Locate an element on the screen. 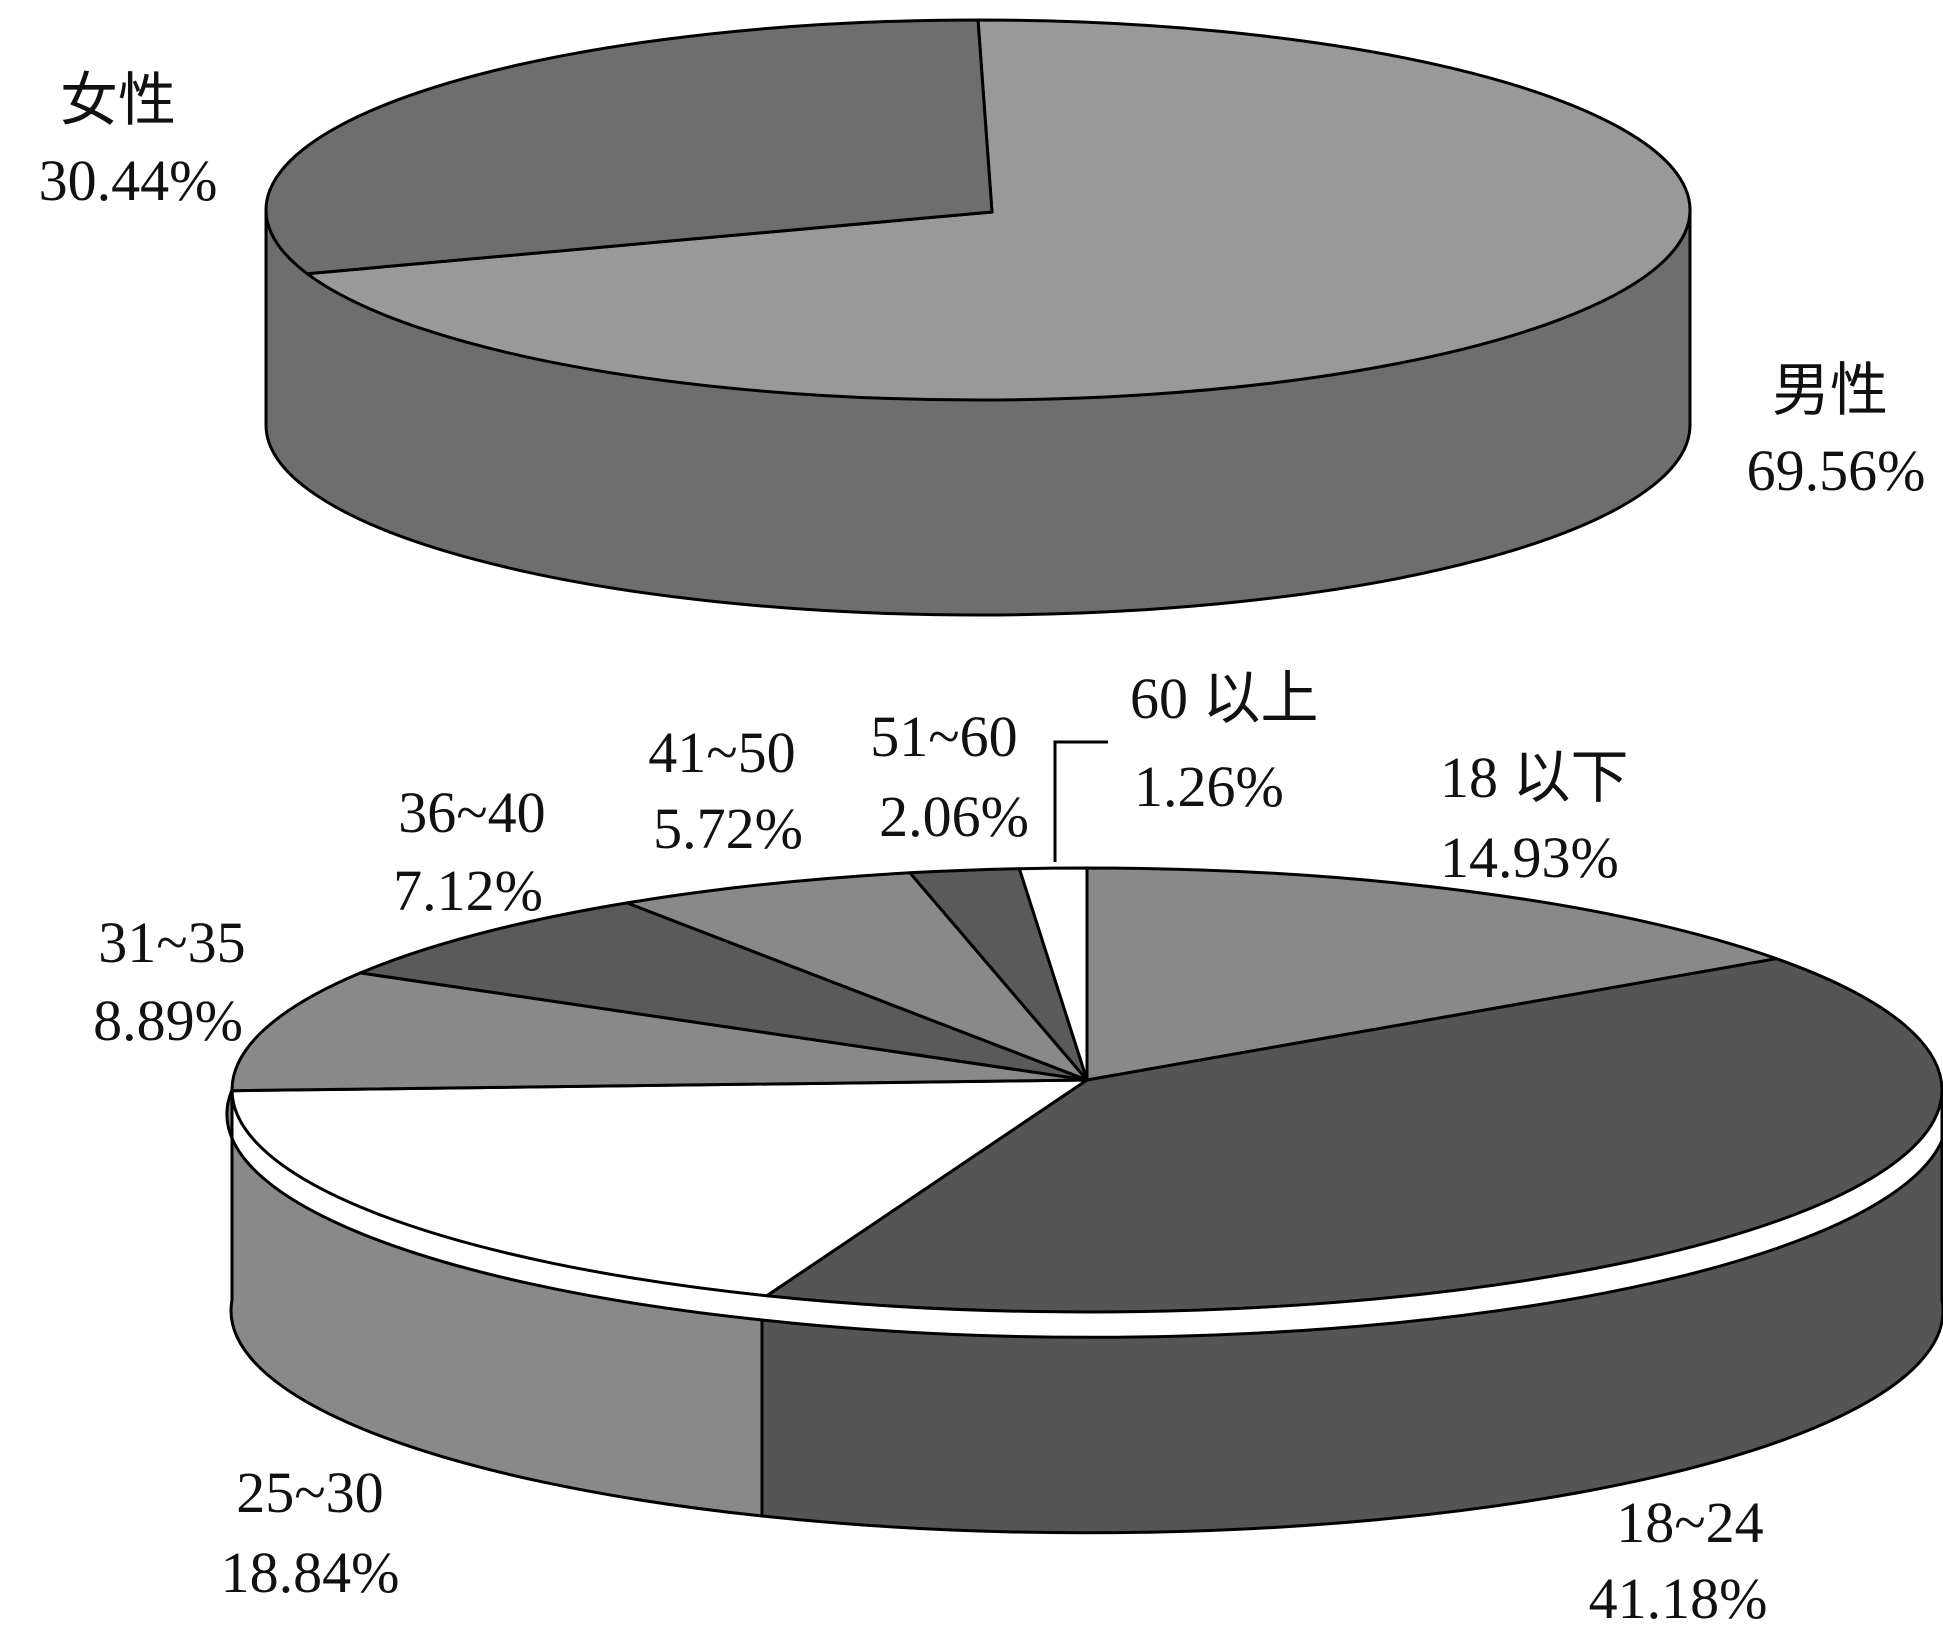 Image resolution: width=1943 pixels, height=1627 pixels. slice-label-31-35-pct: 8.89% is located at coordinates (168, 1020).